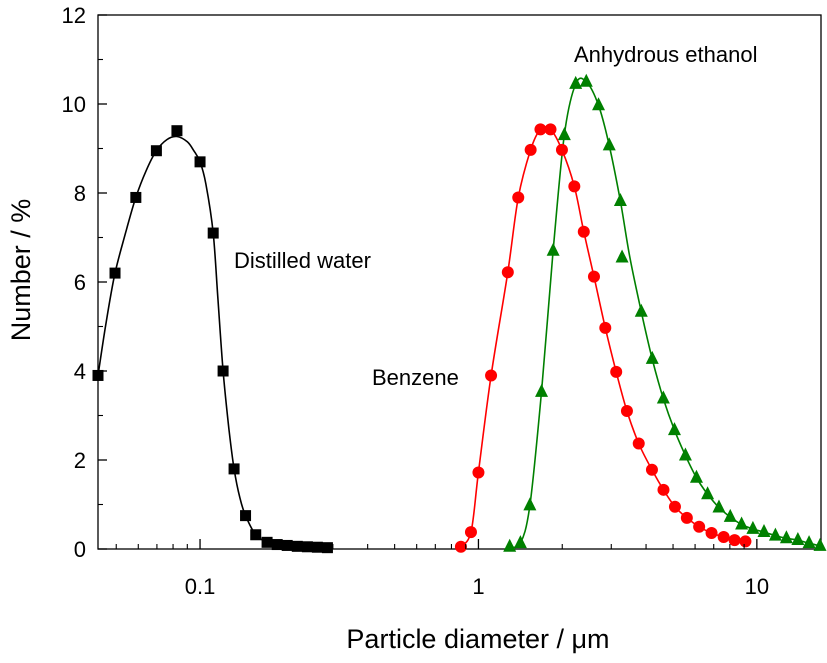 The image size is (827, 663). Describe the element at coordinates (80, 549) in the screenshot. I see `y-tick-label: 0` at that location.